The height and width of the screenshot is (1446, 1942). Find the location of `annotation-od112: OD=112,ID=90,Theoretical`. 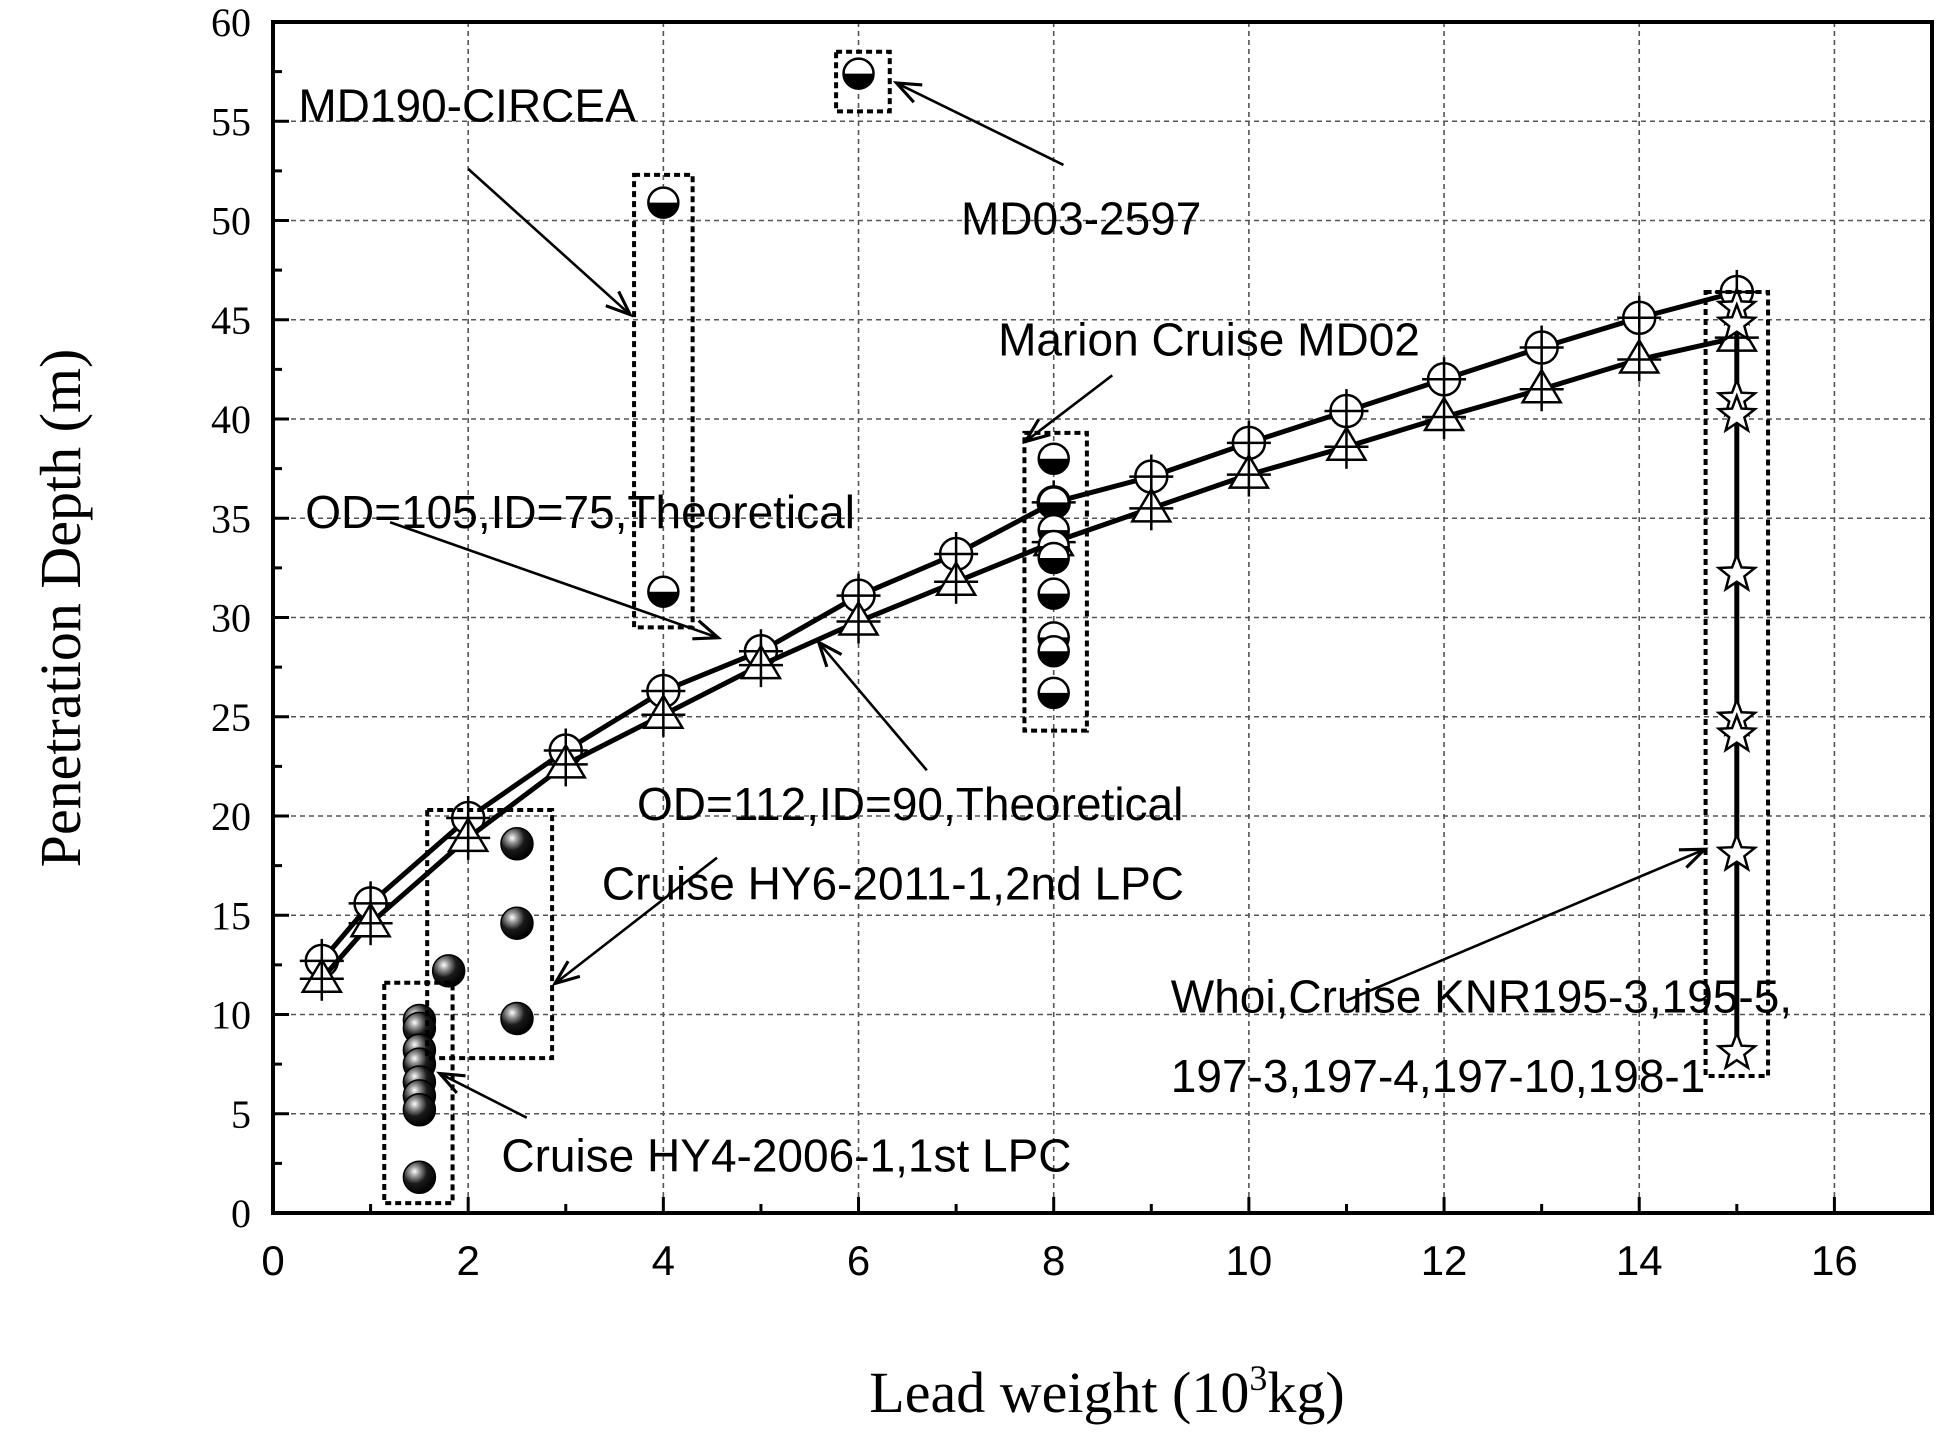

annotation-od112: OD=112,ID=90,Theoretical is located at coordinates (910, 734).